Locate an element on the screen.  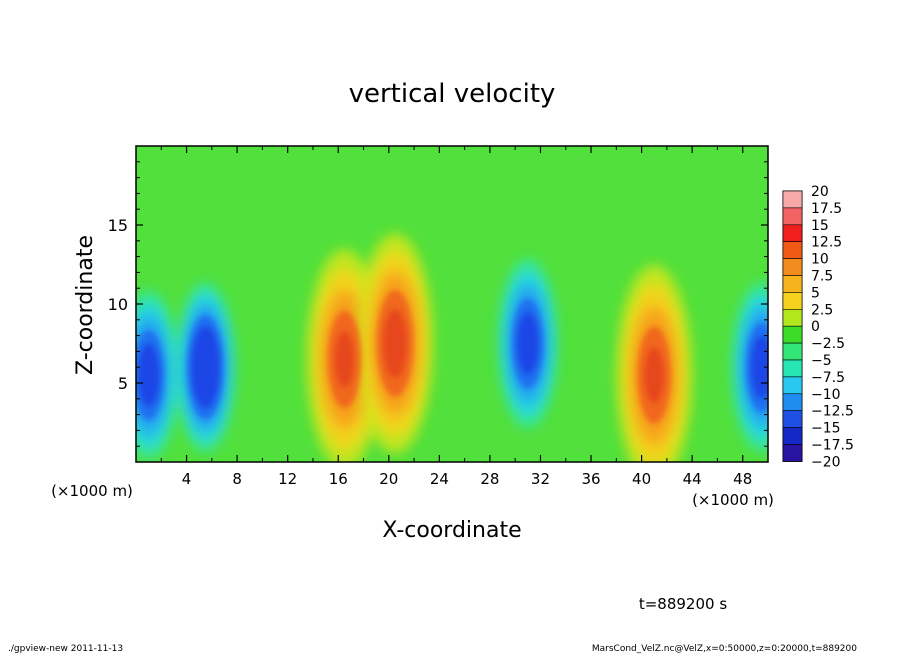
x-tick-label: 36 is located at coordinates (590, 479).